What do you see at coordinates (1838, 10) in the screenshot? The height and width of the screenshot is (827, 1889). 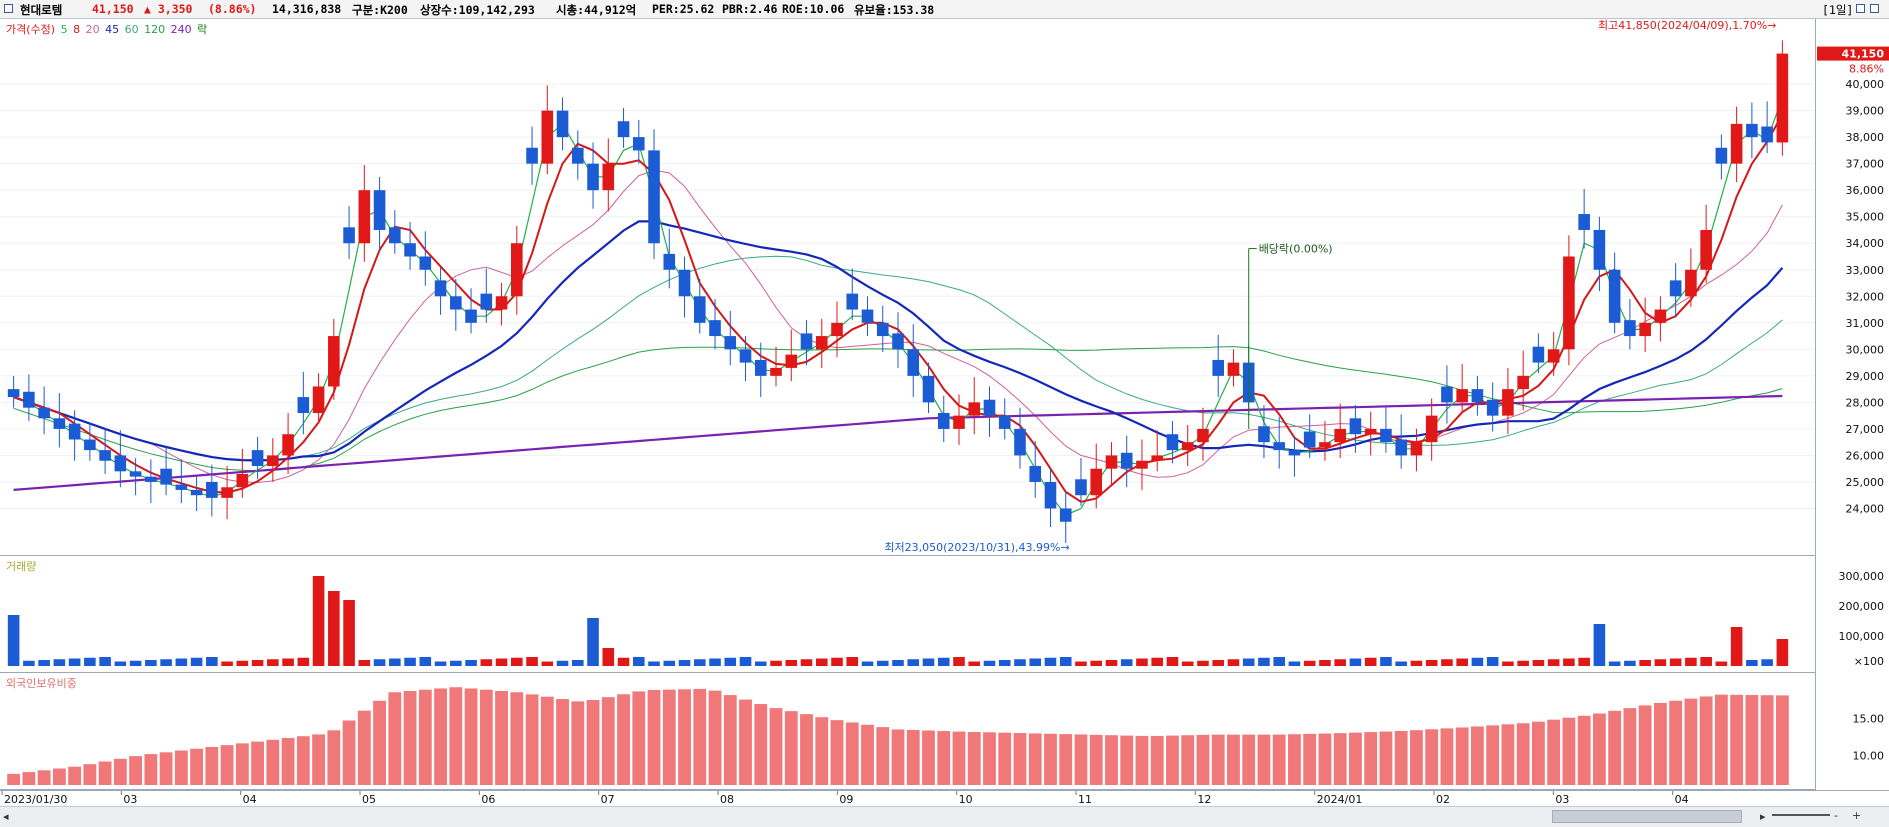 I see `period-selector: [1일]` at bounding box center [1838, 10].